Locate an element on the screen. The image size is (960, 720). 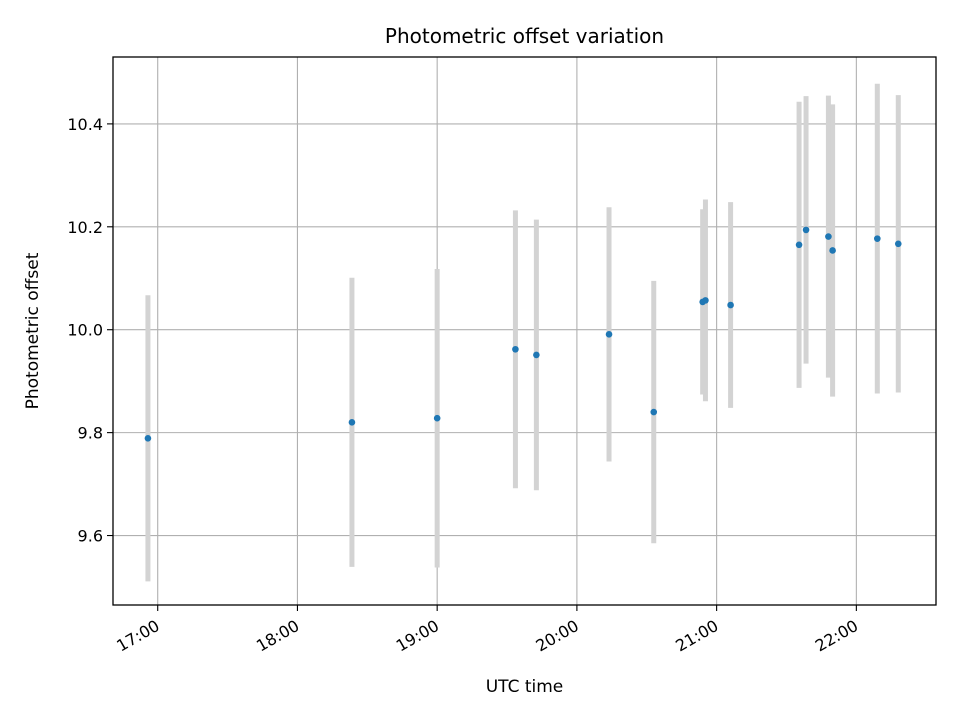
y-tick-label: 9.6 is located at coordinates (90, 536).